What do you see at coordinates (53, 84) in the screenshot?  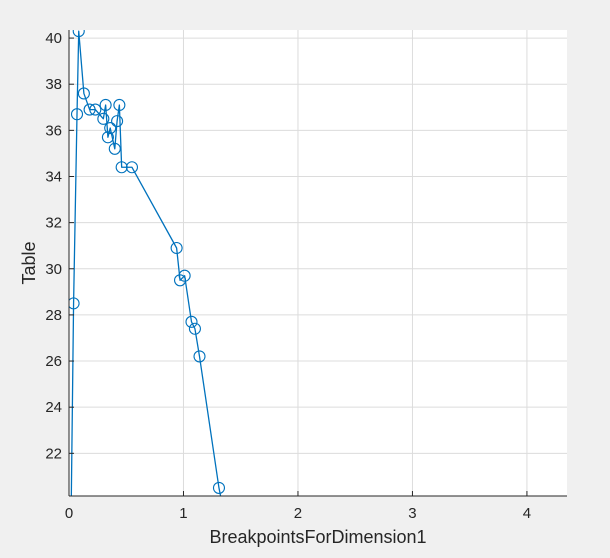 I see `y-tick-label: 38` at bounding box center [53, 84].